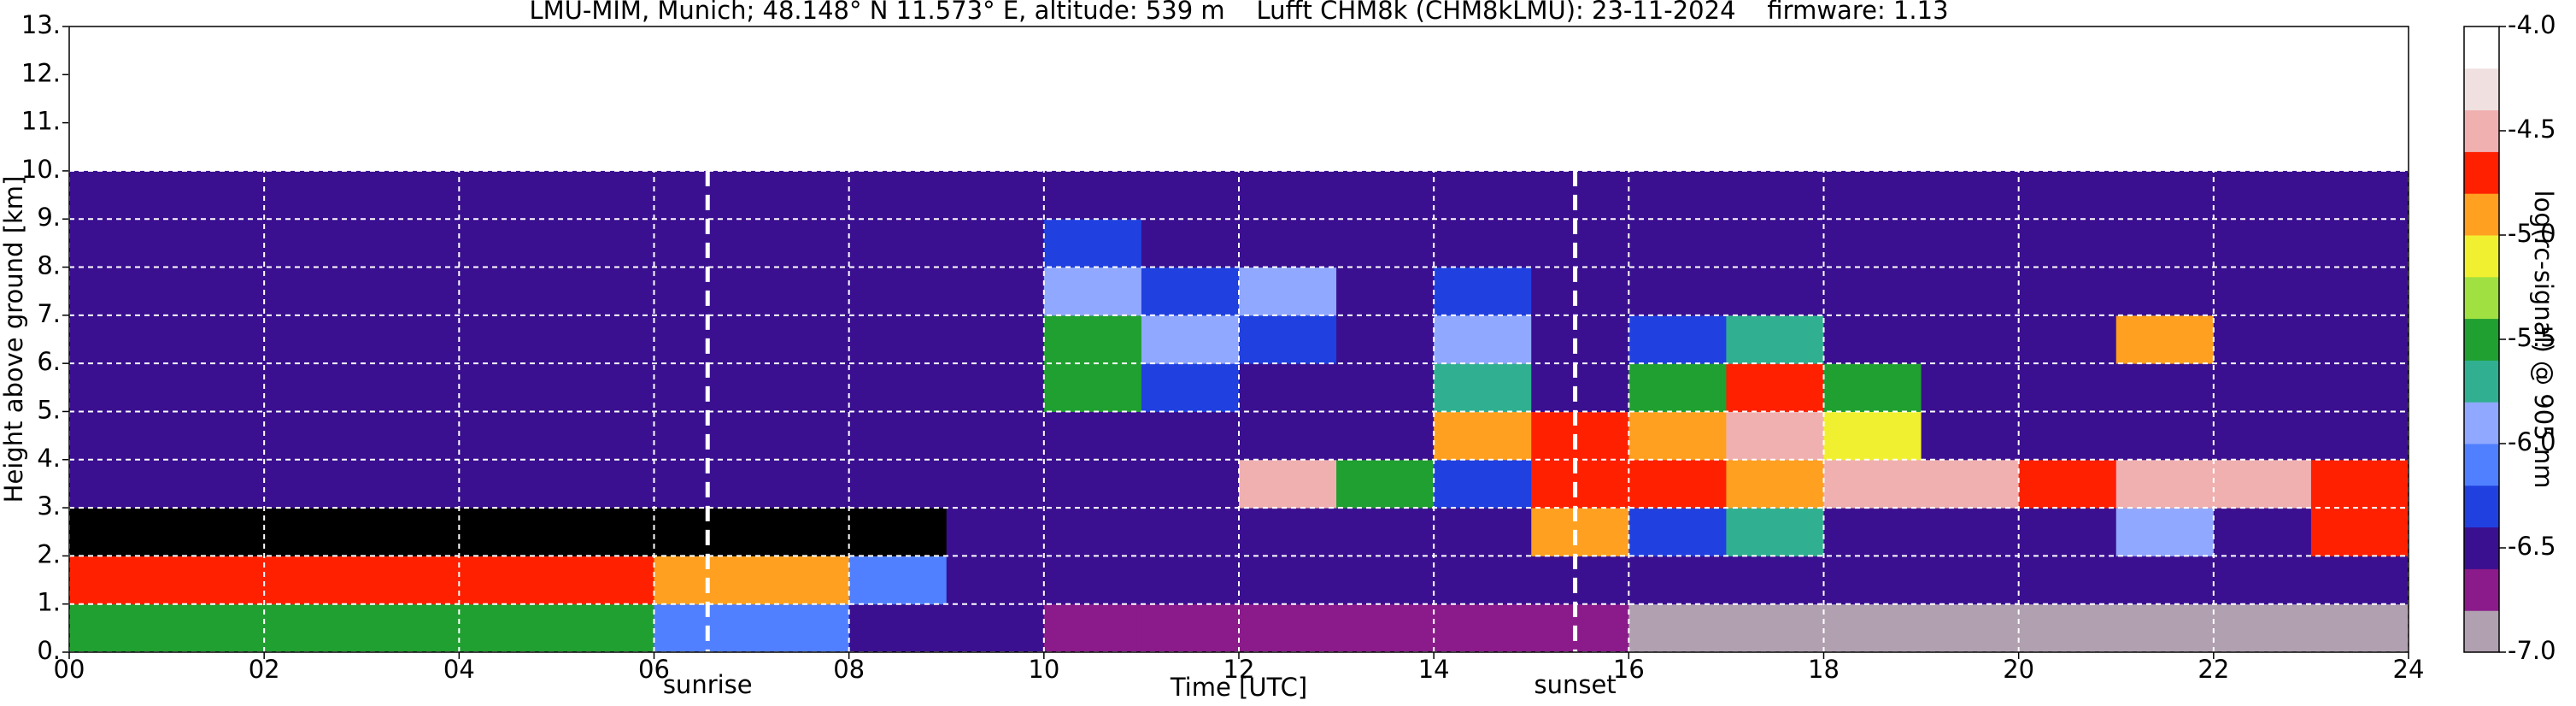  I want to click on y-tick-label: 9., so click(49, 217).